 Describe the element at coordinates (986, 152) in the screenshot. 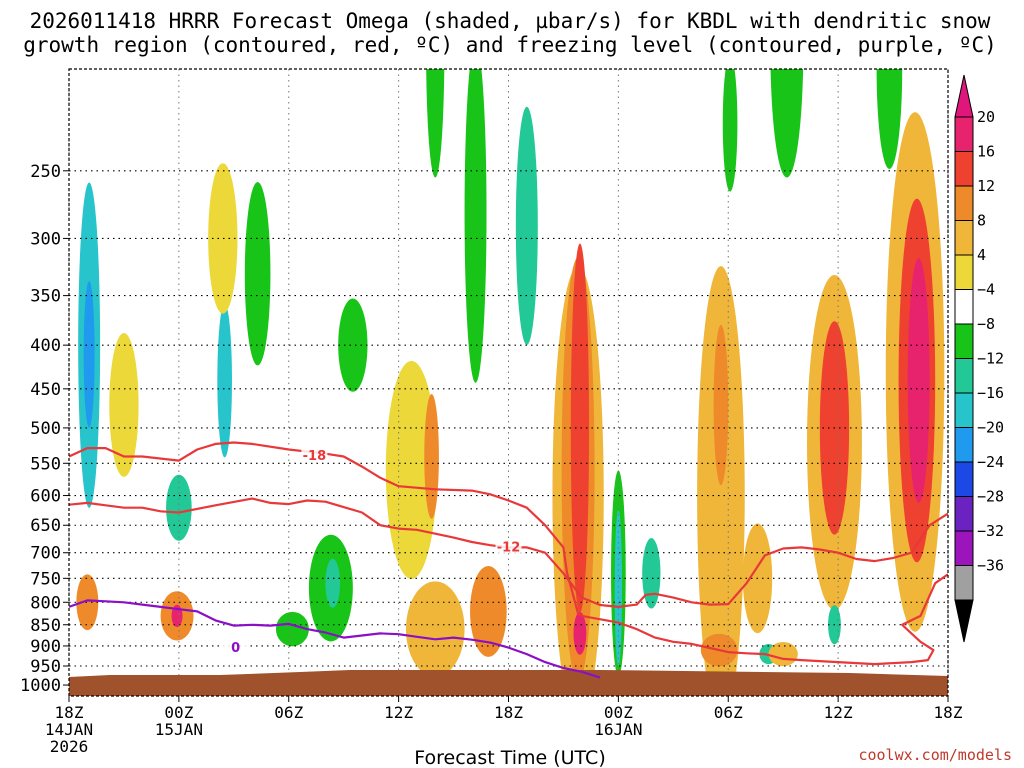

I see `colorbar-label-1: 16` at that location.